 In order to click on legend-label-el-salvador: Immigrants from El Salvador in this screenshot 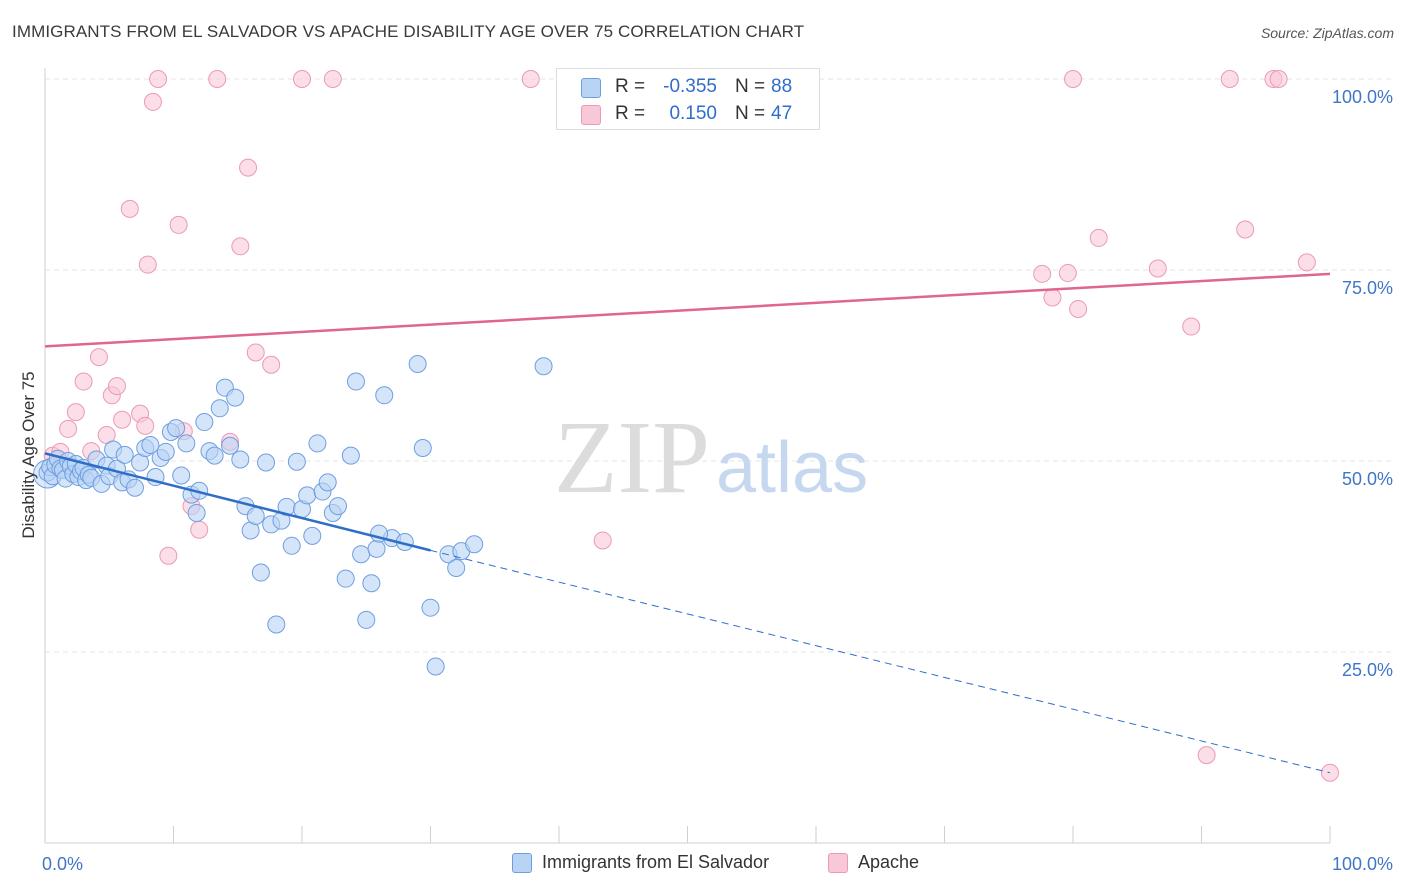, I will do `click(656, 862)`.